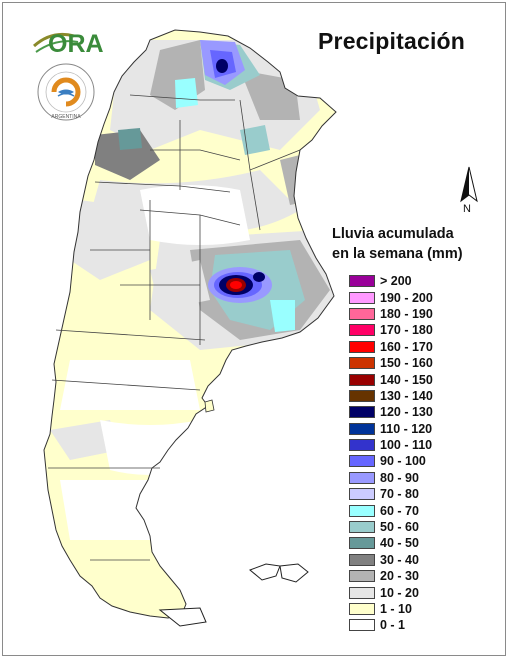  What do you see at coordinates (469, 184) in the screenshot?
I see `north-arrow-icon` at bounding box center [469, 184].